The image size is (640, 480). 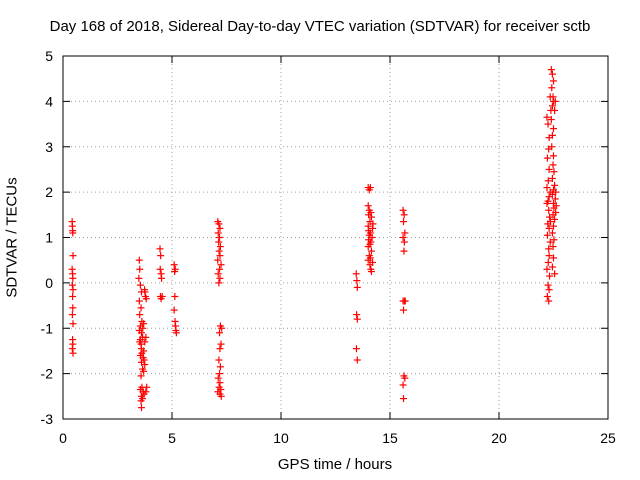 What do you see at coordinates (499, 438) in the screenshot?
I see `x-tick-label: 20` at bounding box center [499, 438].